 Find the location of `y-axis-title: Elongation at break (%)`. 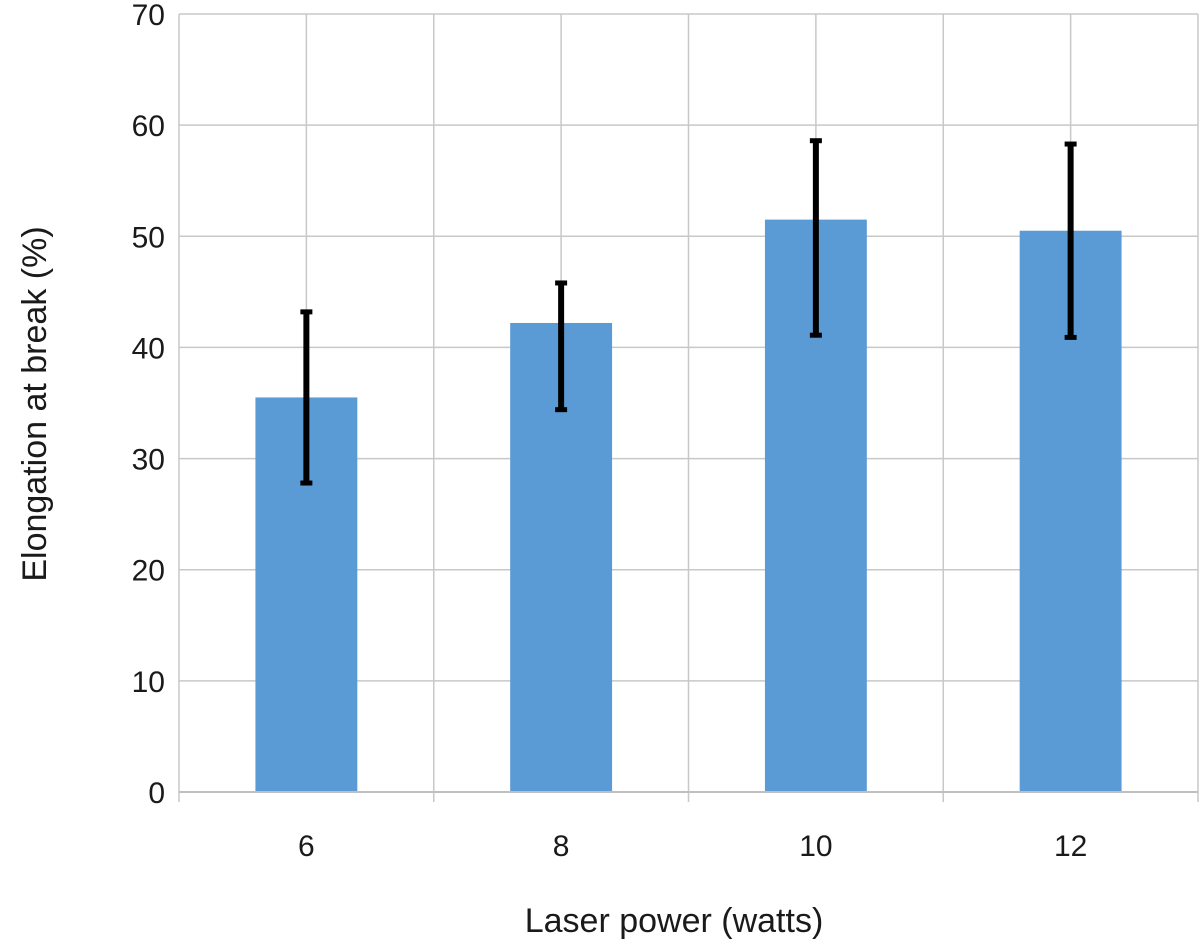

y-axis-title: Elongation at break (%) is located at coordinates (35, 403).